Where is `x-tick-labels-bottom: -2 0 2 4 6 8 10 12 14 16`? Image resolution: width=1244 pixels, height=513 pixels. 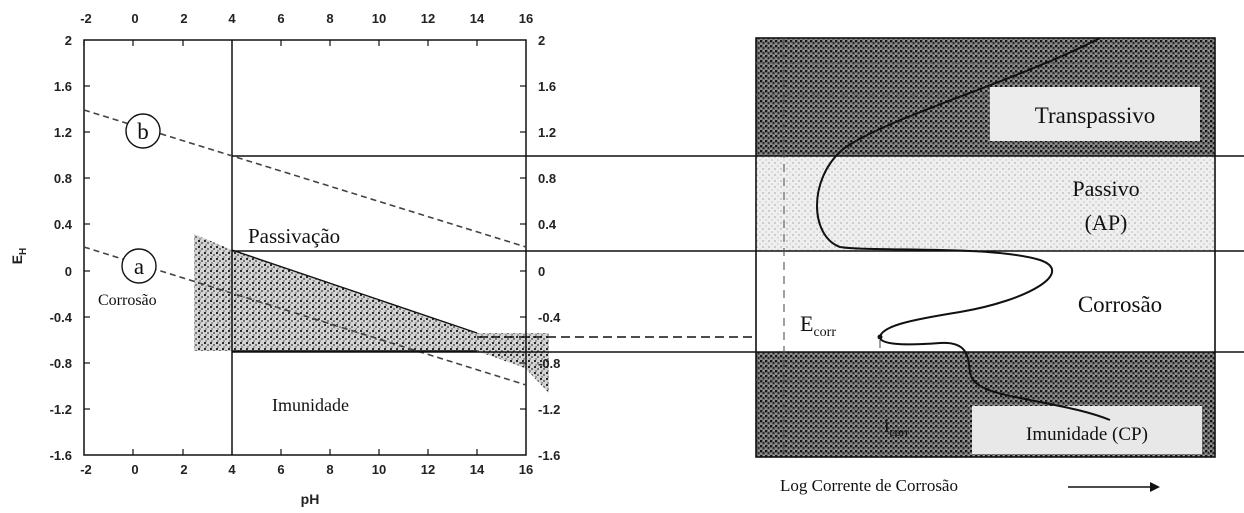
x-tick-labels-bottom: -2 0 2 4 6 8 10 12 14 16 is located at coordinates (306, 469).